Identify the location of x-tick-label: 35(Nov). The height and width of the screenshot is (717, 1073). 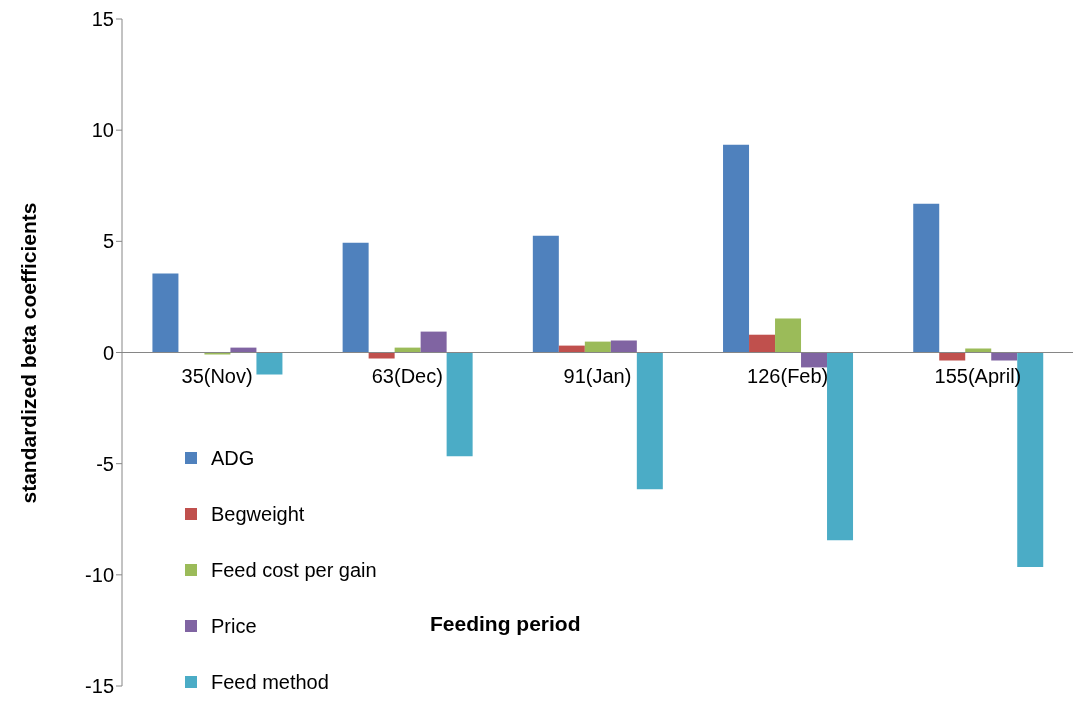
(217, 376).